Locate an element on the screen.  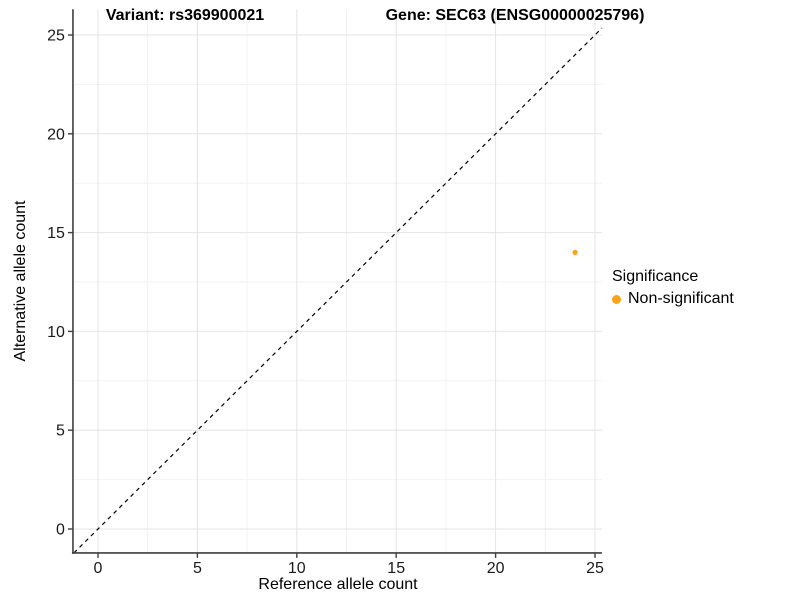
legend-item: Non-significant is located at coordinates (673, 299).